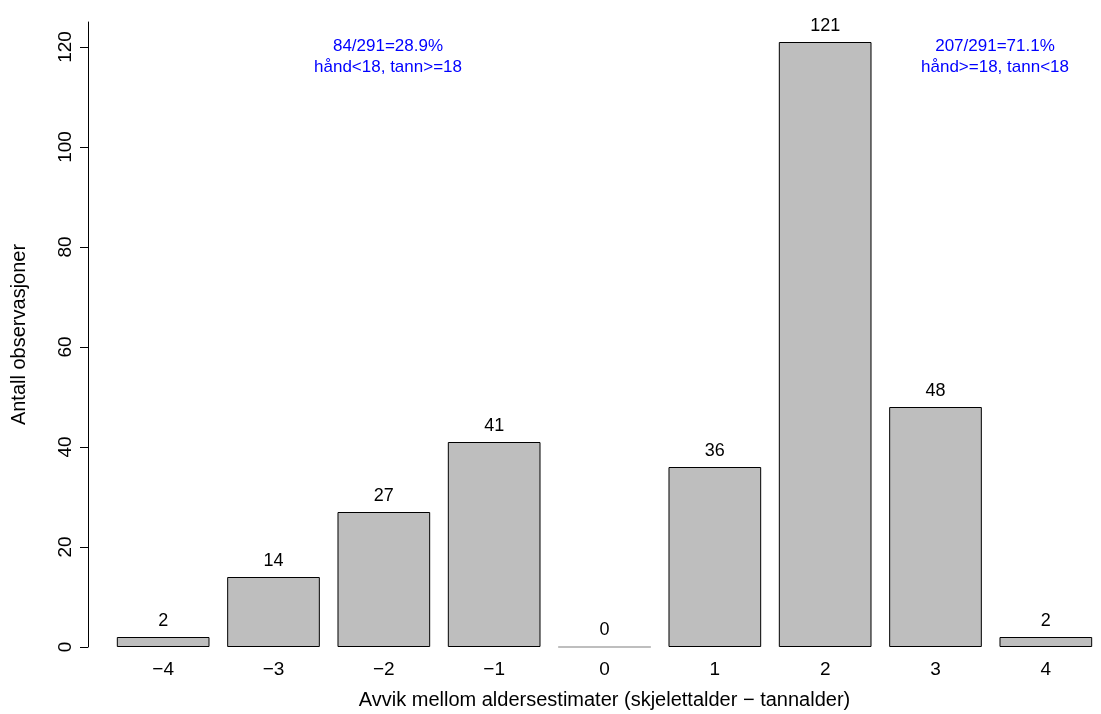 This screenshot has height=714, width=1101. What do you see at coordinates (64, 447) in the screenshot?
I see `y-tick-label: 40` at bounding box center [64, 447].